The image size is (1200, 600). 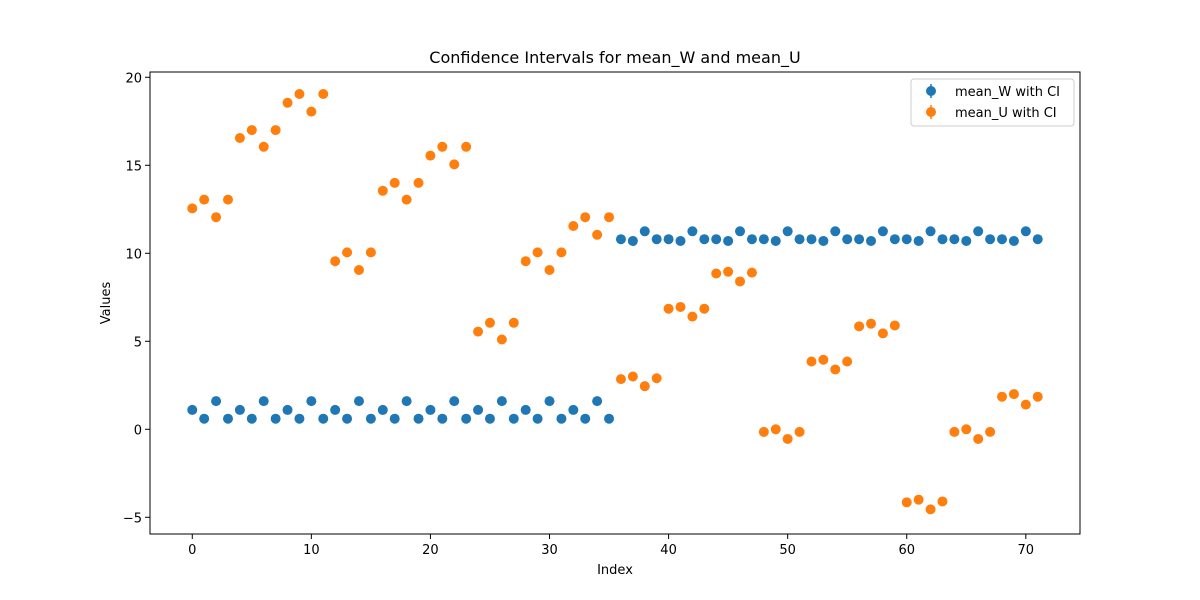 What do you see at coordinates (787, 550) in the screenshot?
I see `x-tick-label: 50` at bounding box center [787, 550].